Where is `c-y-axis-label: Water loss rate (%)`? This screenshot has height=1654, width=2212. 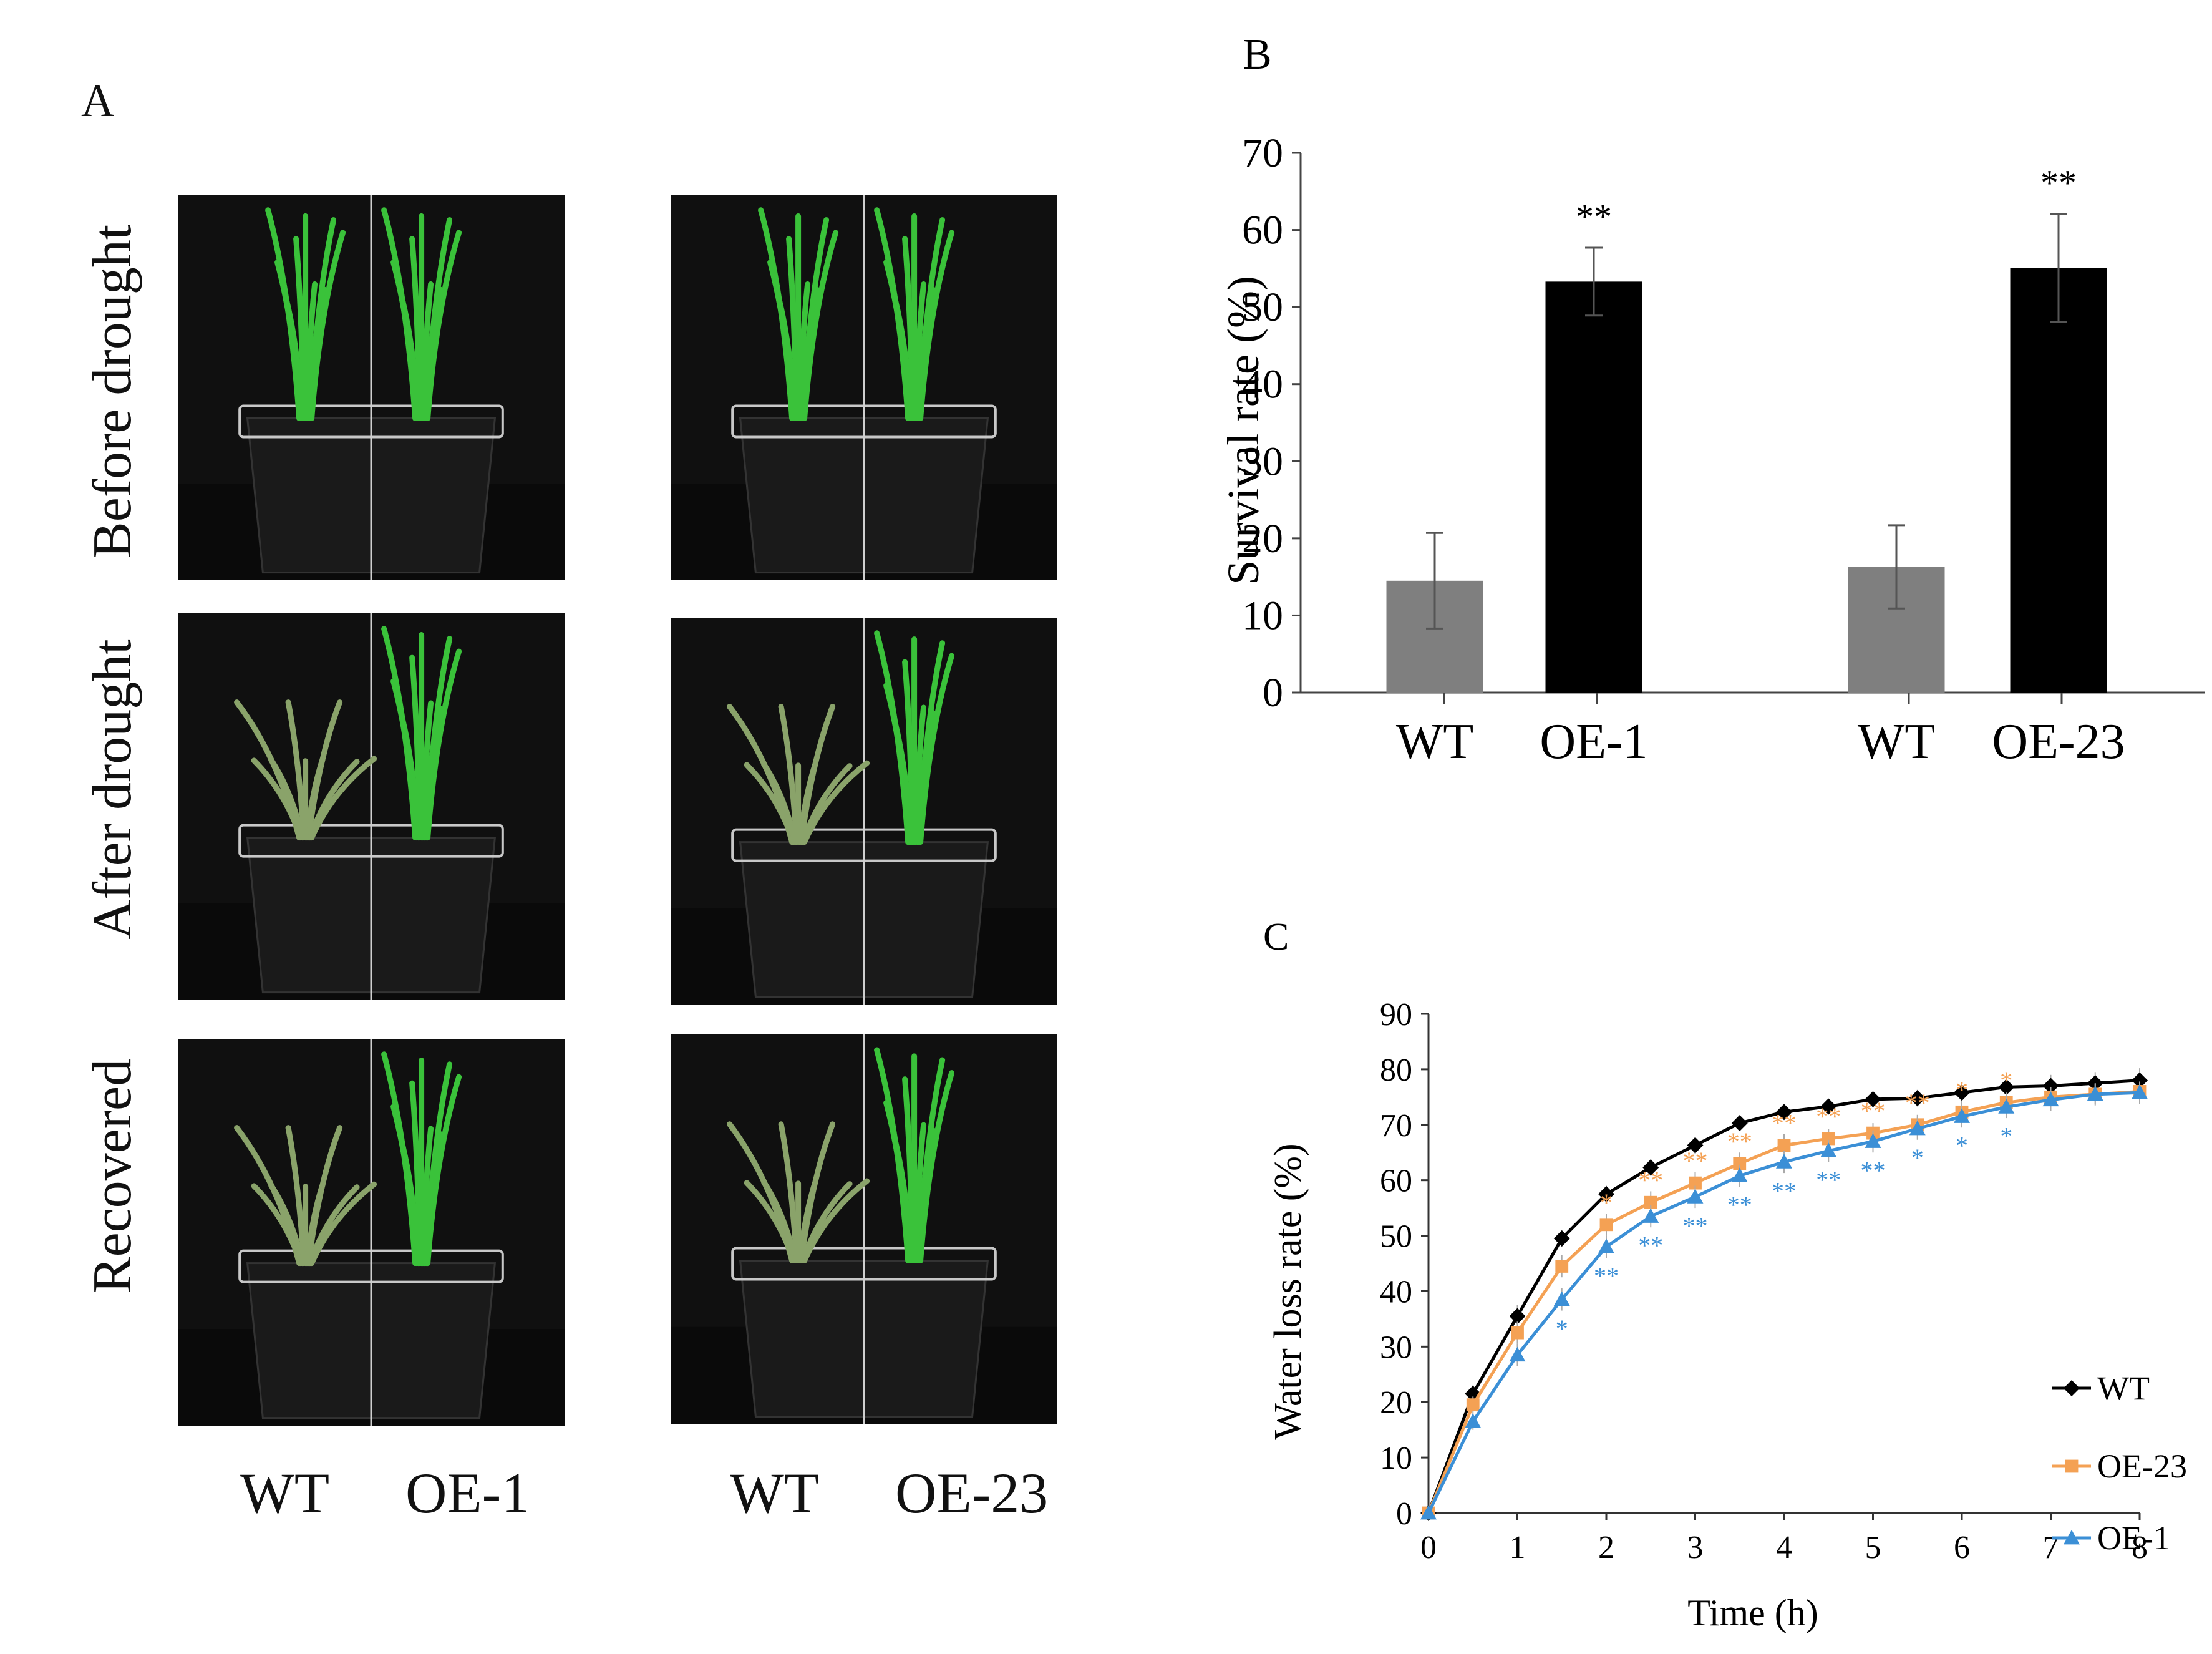 c-y-axis-label: Water loss rate (%) is located at coordinates (1288, 1291).